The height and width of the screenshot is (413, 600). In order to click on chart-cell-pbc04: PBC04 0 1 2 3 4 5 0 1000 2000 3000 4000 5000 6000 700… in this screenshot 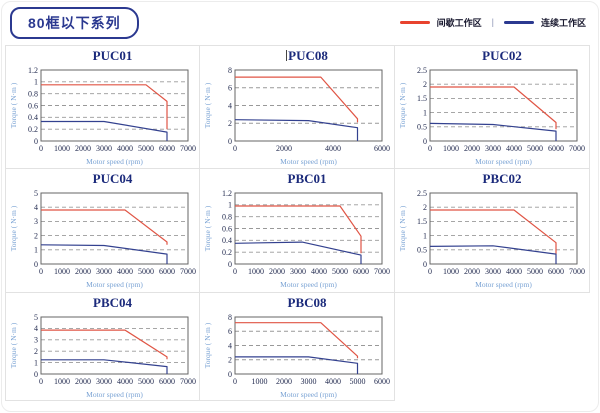, I will do `click(102, 347)`.